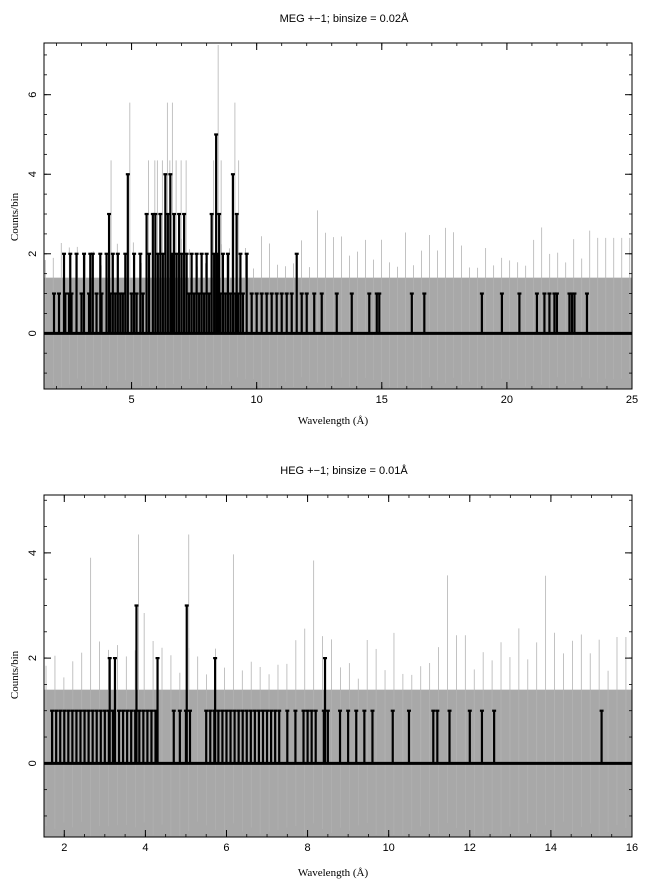 The width and height of the screenshot is (649, 891). What do you see at coordinates (632, 848) in the screenshot?
I see `heg-x-tick-label: 16` at bounding box center [632, 848].